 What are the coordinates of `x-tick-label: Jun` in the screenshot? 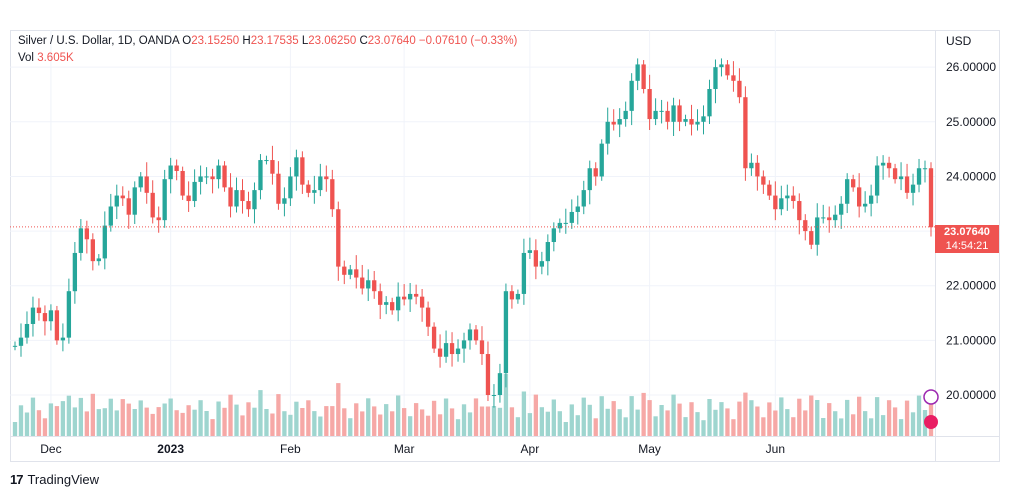 It's located at (775, 449).